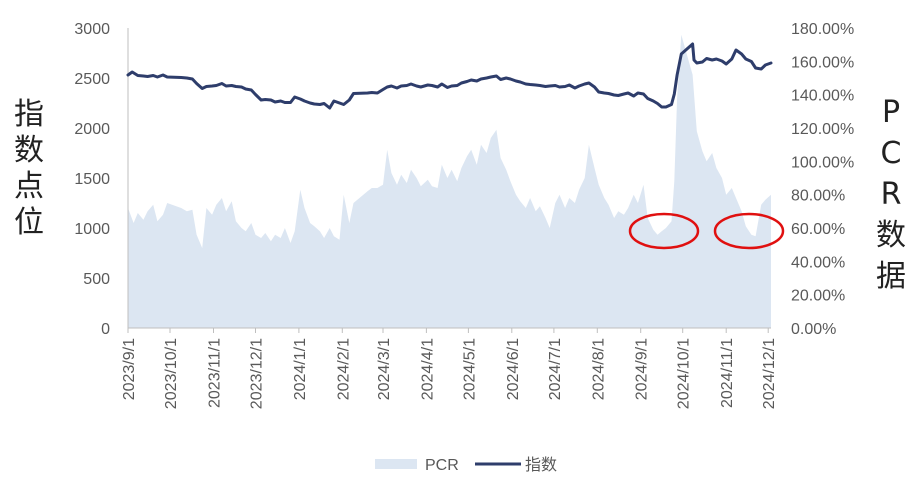 The height and width of the screenshot is (477, 915). What do you see at coordinates (29, 150) in the screenshot?
I see `left-axis-title-char: 数` at bounding box center [29, 150].